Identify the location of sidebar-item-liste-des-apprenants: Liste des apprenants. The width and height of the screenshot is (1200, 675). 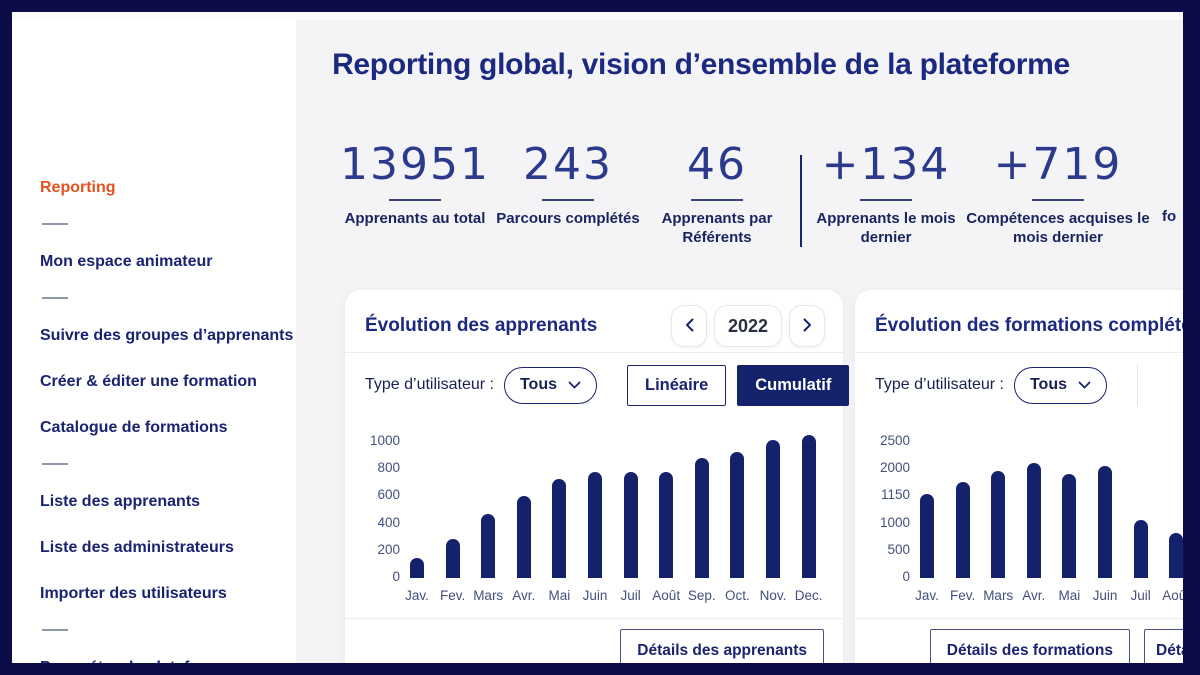
(120, 501).